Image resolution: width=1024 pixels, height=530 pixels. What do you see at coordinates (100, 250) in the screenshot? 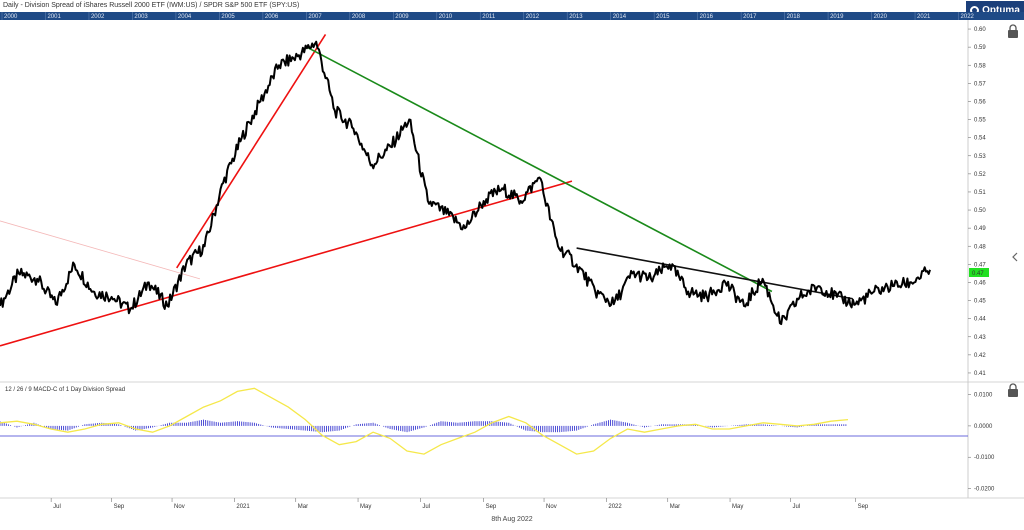
I see `trendline-faint` at bounding box center [100, 250].